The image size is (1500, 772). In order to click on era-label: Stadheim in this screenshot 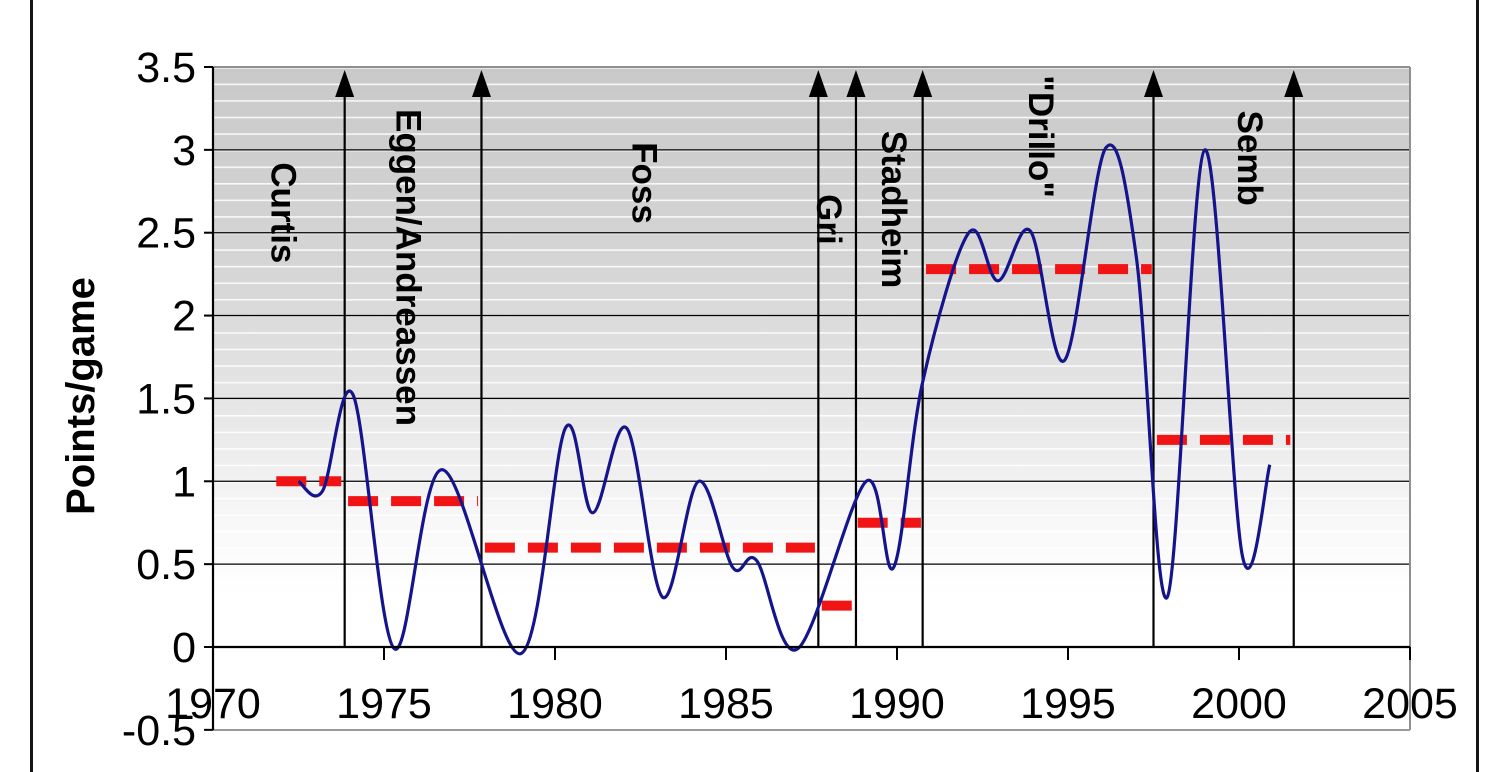, I will do `click(893, 210)`.